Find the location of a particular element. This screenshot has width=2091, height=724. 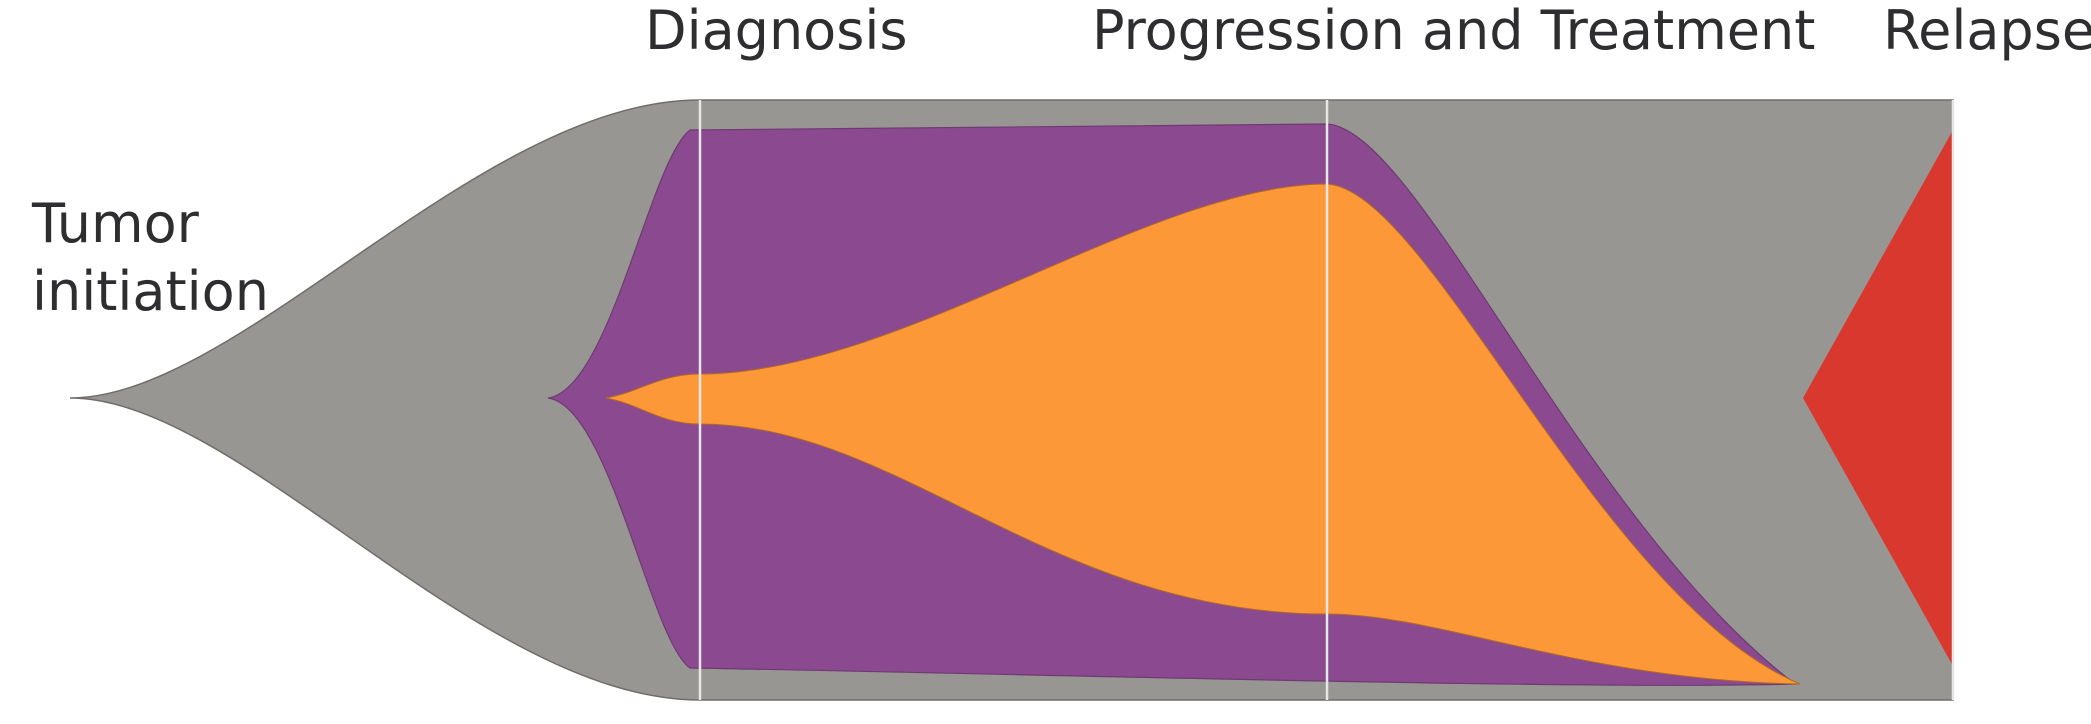

tumor-initiation-line1: Tumor is located at coordinates (115, 223).